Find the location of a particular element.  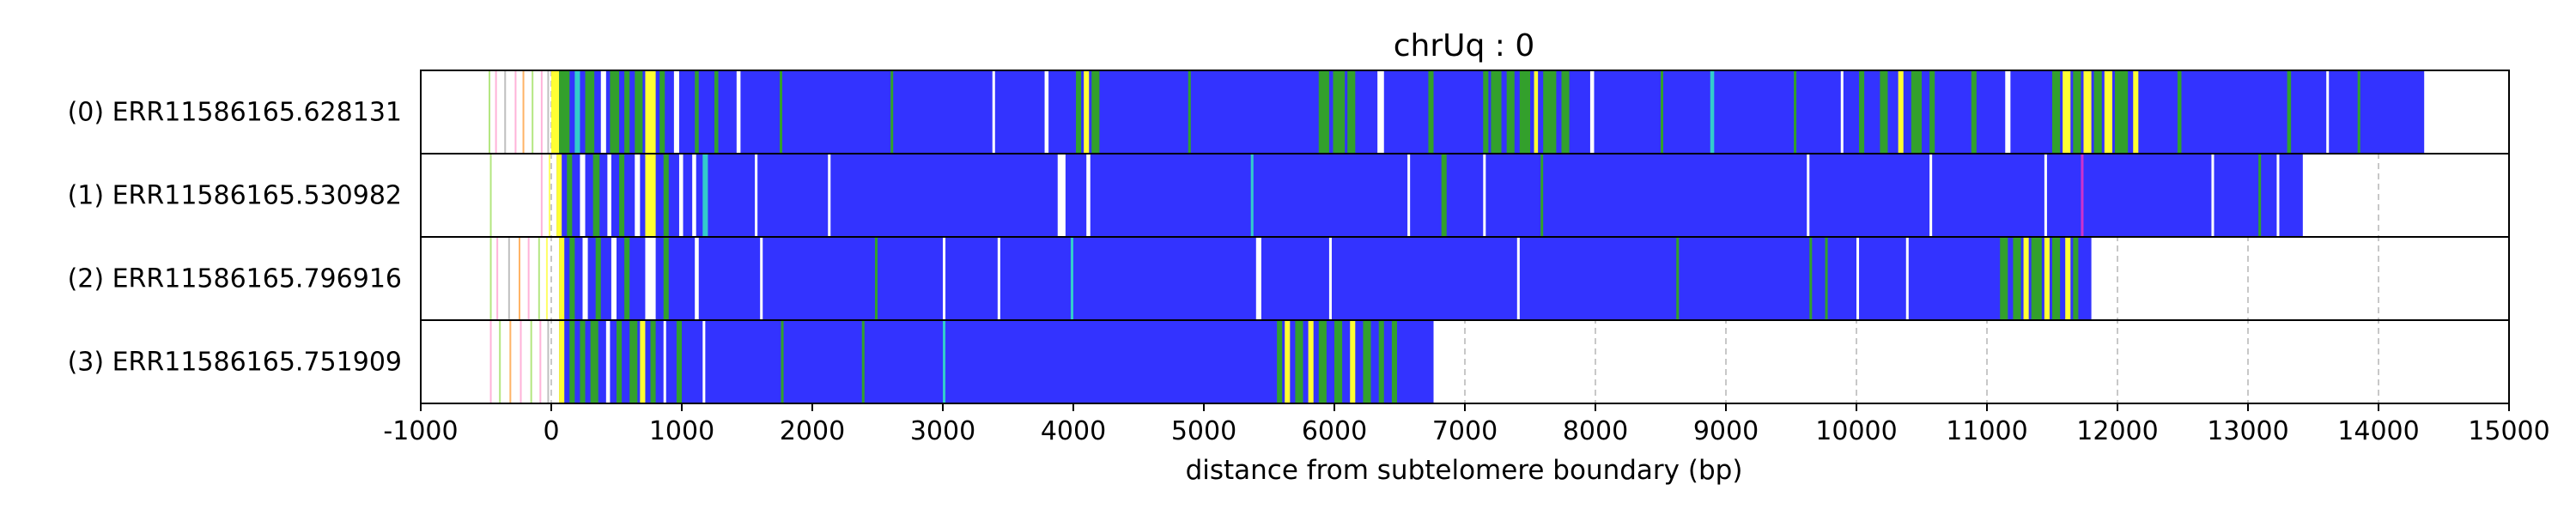

x-tick-label: 11000 is located at coordinates (1987, 431).